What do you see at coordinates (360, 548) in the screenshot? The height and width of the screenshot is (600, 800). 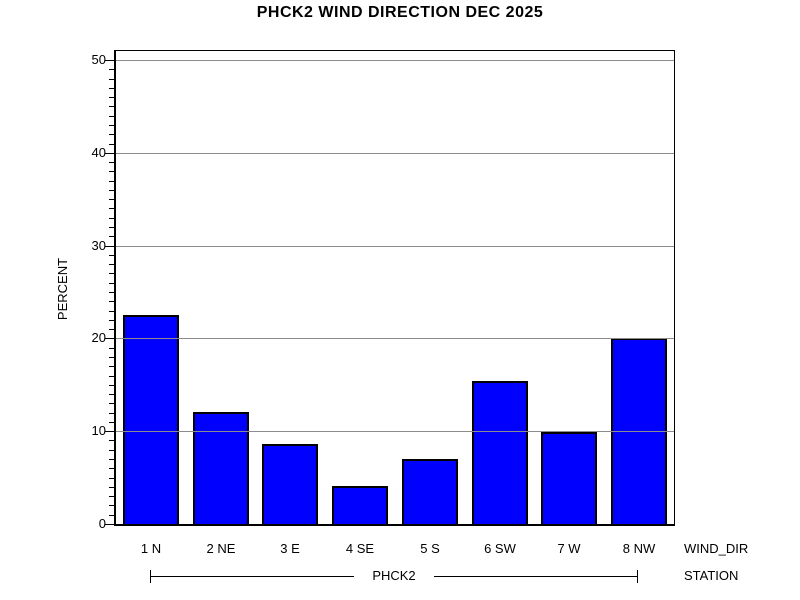 I see `x-tick-label-4: 4 SE` at bounding box center [360, 548].